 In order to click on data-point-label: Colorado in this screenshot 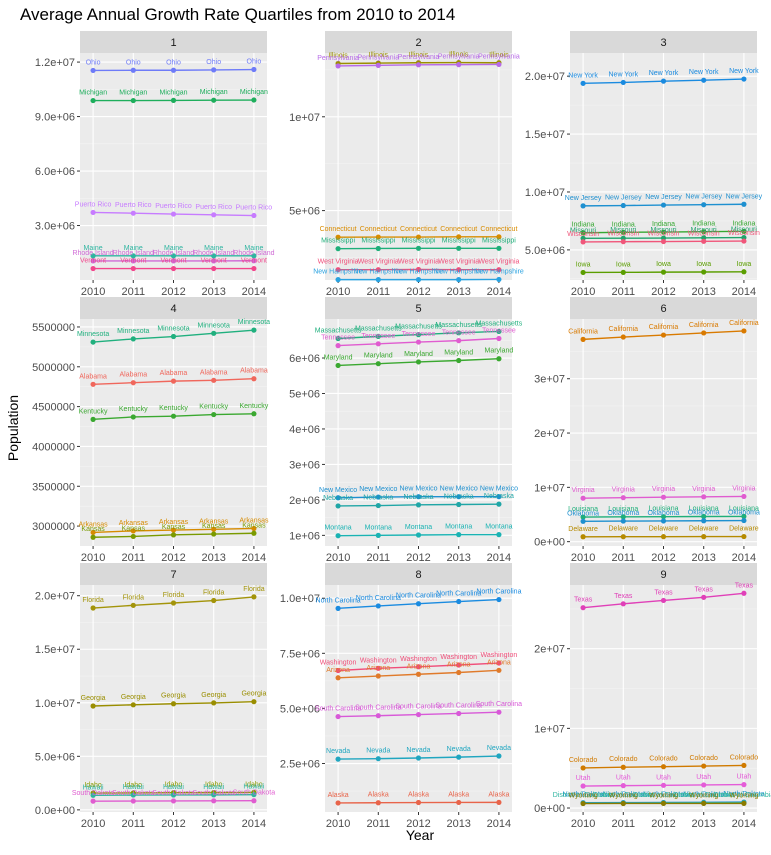, I will do `click(663, 759)`.